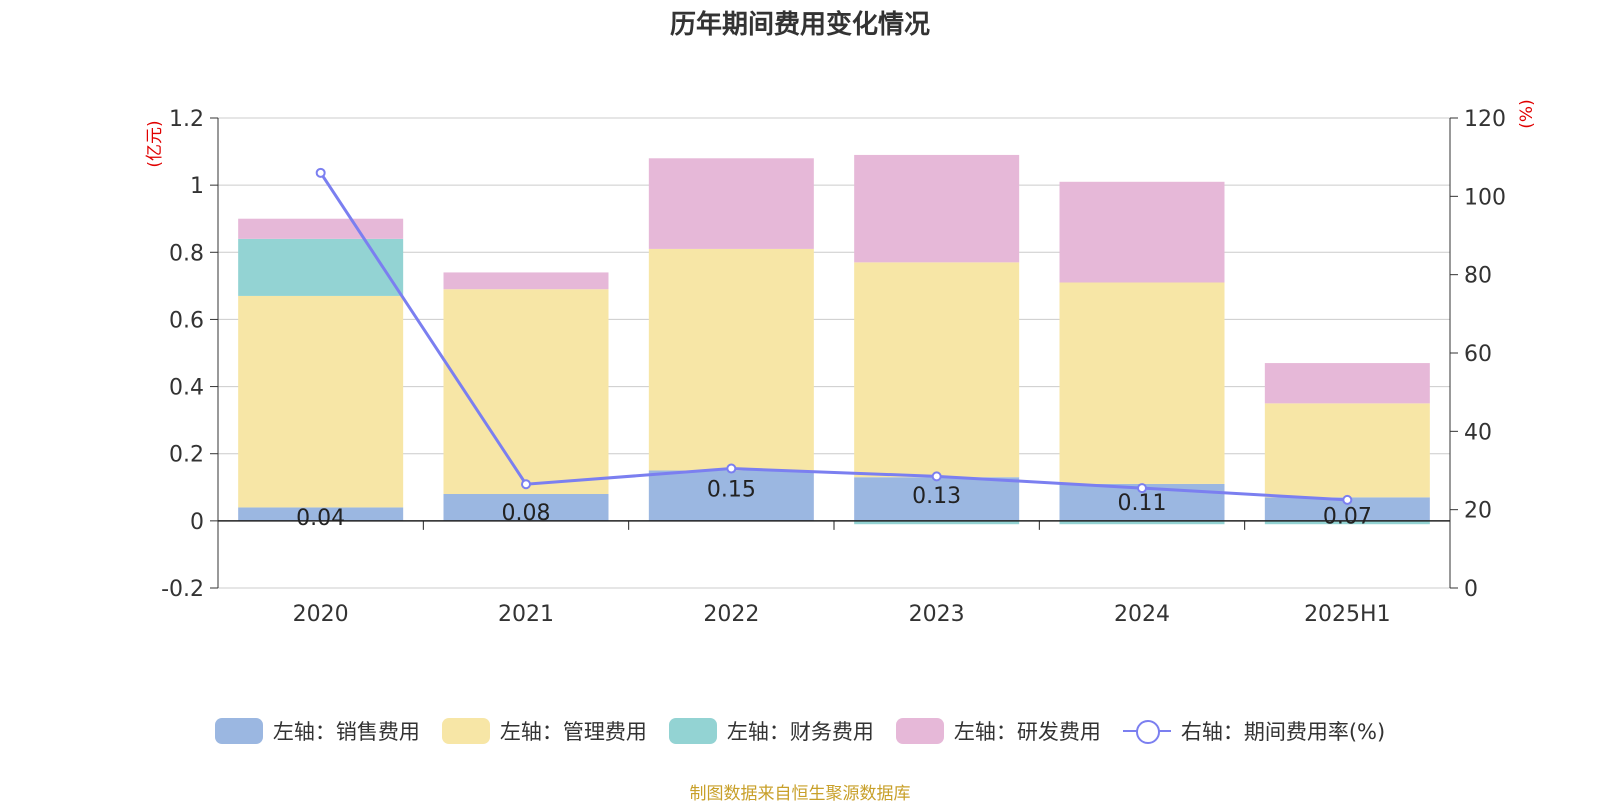 Image resolution: width=1600 pixels, height=804 pixels. What do you see at coordinates (321, 614) in the screenshot?
I see `x-axis-tick-label: 2020` at bounding box center [321, 614].